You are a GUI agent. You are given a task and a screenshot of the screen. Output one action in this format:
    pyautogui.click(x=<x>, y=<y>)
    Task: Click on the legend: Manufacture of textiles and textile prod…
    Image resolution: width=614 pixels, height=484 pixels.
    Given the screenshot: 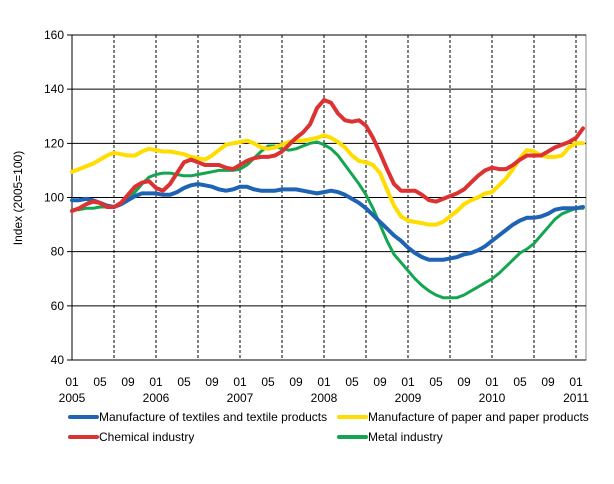 What is the action you would take?
    pyautogui.click(x=328, y=427)
    